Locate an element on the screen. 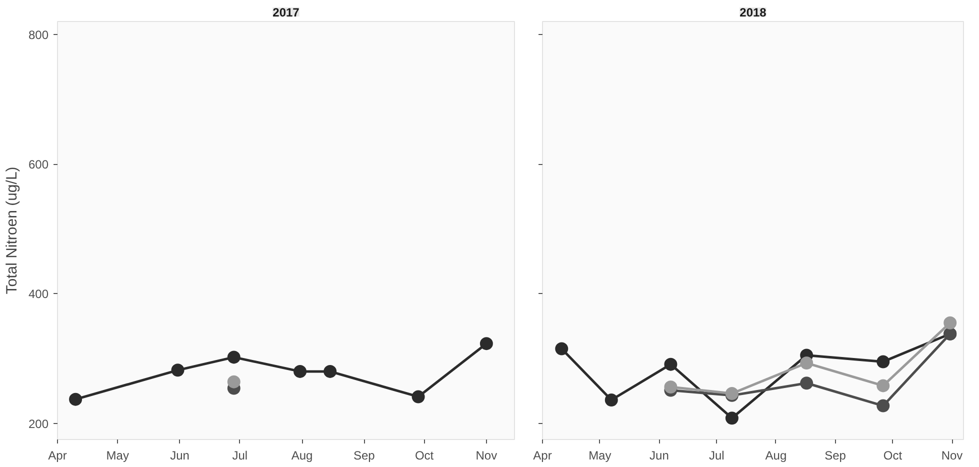  chart-title: 2018 is located at coordinates (753, 13).